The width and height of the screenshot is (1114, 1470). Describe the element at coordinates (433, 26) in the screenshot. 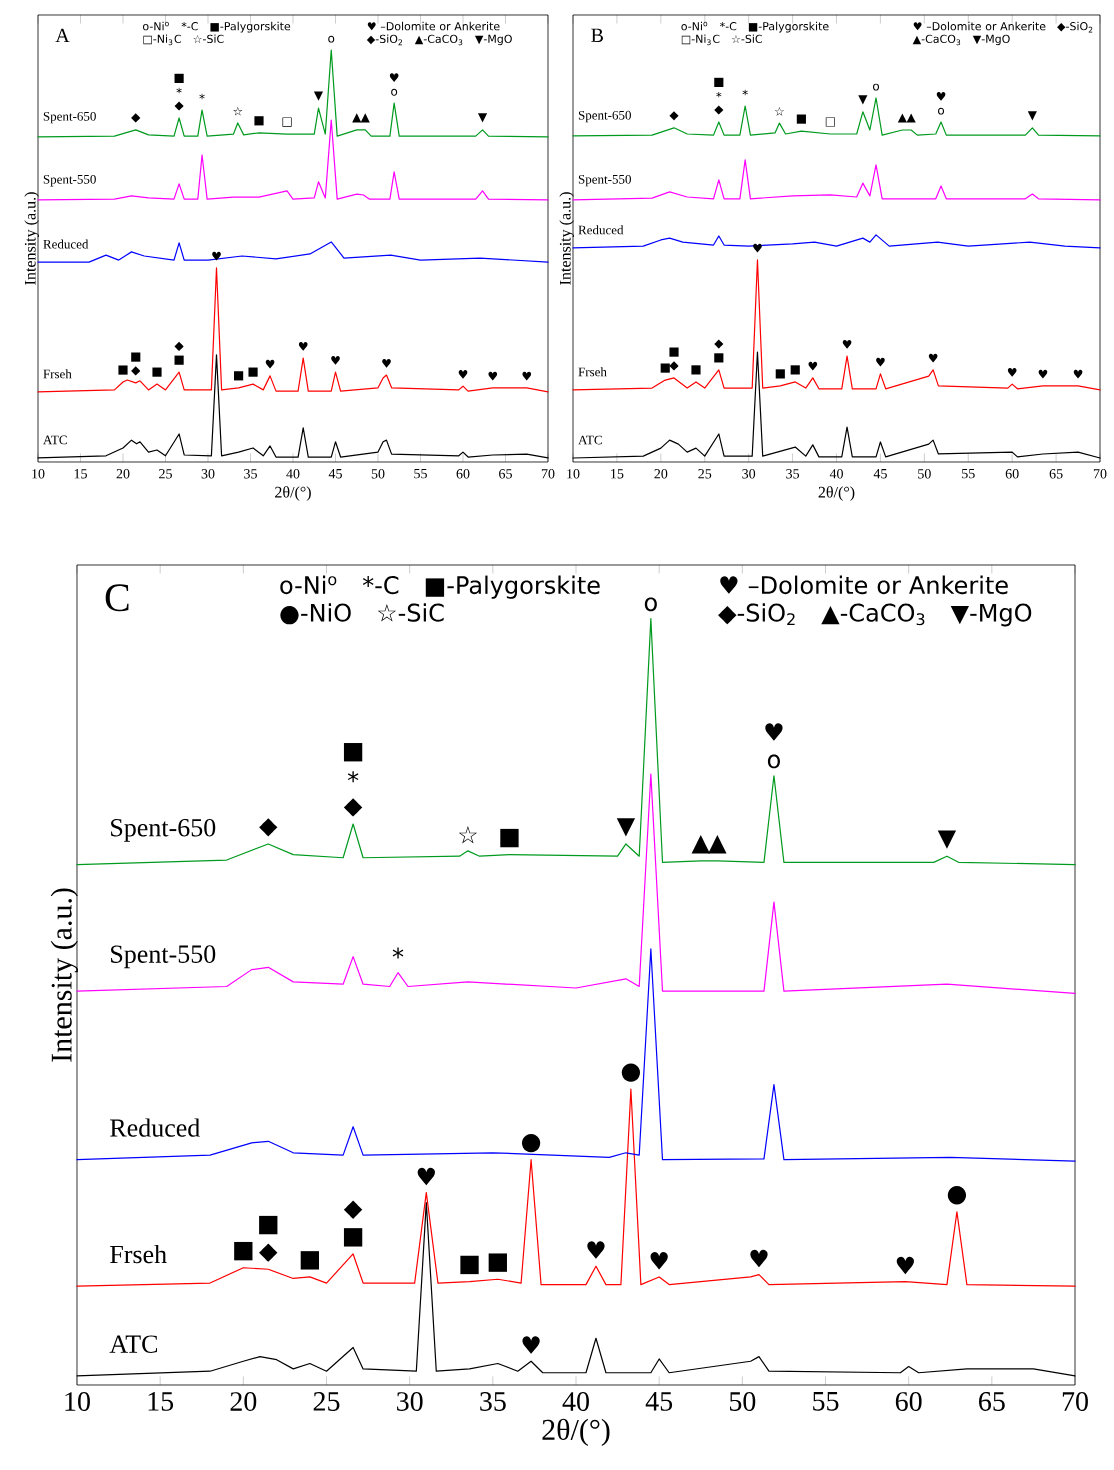

I see `text: ♥ –Dolomite or Ankerite` at that location.